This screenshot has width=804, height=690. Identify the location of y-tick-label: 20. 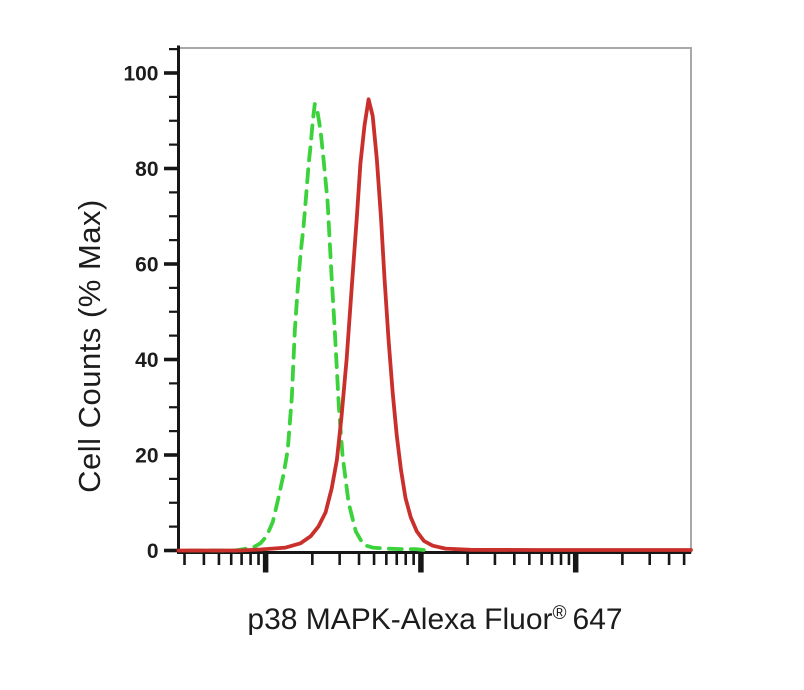
(146, 456).